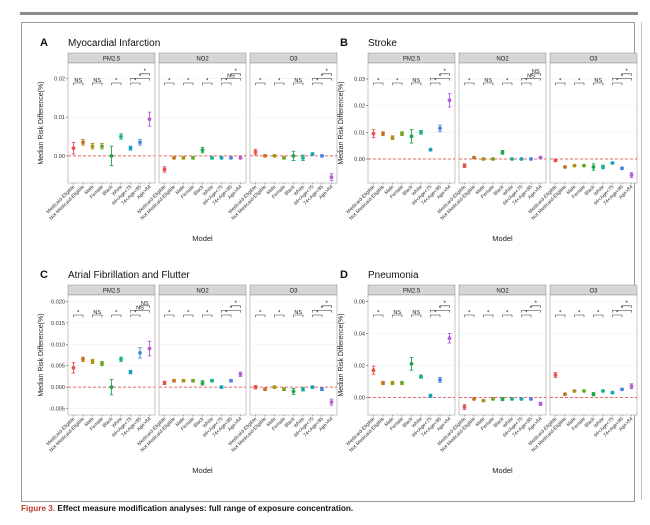 This screenshot has height=525, width=650. I want to click on chart-title: Atrial Fibrillation and Flutter, so click(129, 275).